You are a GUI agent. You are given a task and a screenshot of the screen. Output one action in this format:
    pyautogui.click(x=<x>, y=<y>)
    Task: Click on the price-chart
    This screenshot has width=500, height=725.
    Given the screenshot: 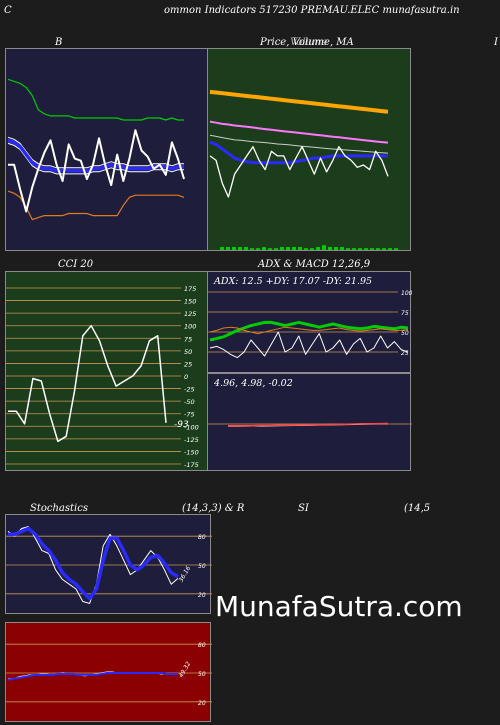 What is the action you would take?
    pyautogui.click(x=303, y=169)
    